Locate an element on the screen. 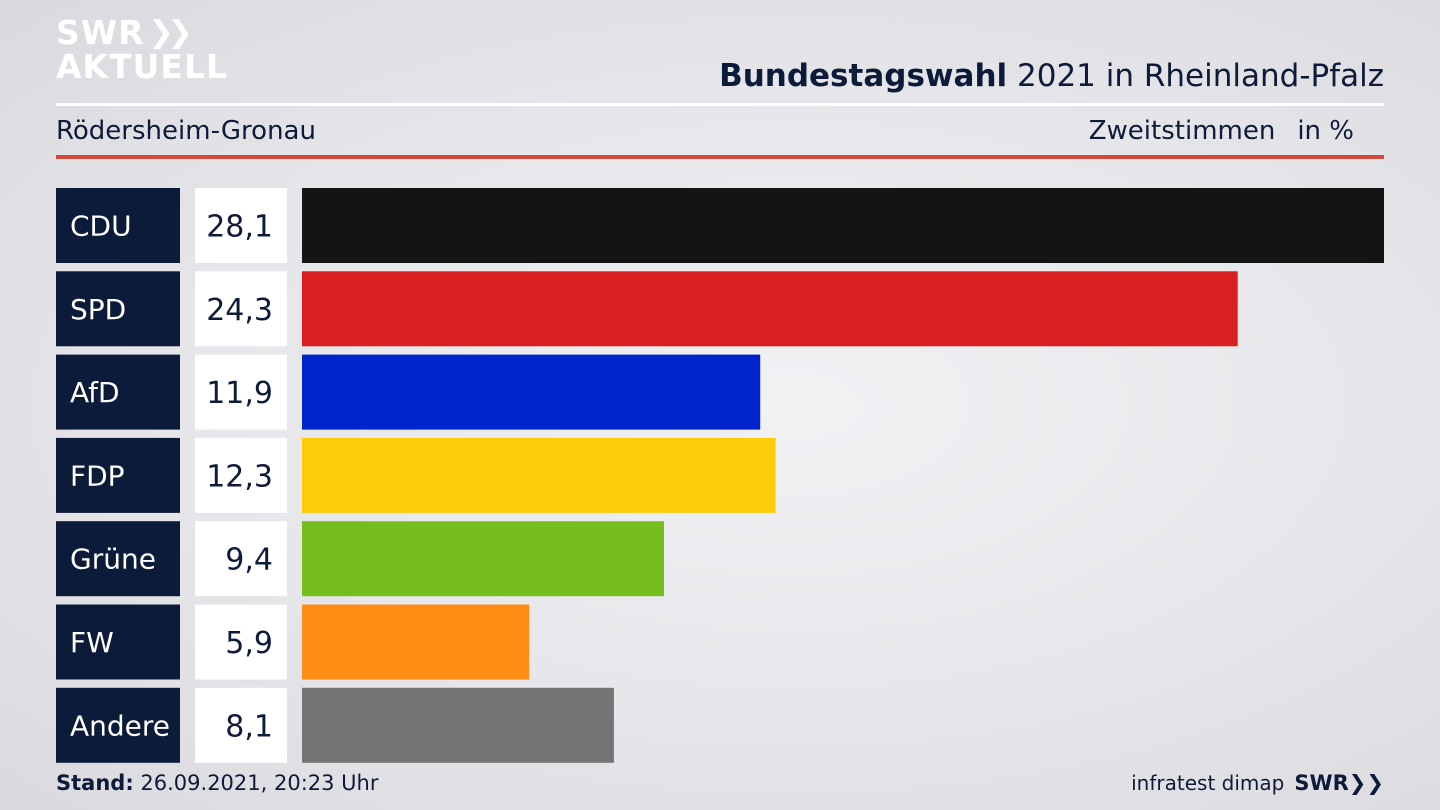  party-label-box-cdu is located at coordinates (118, 225).